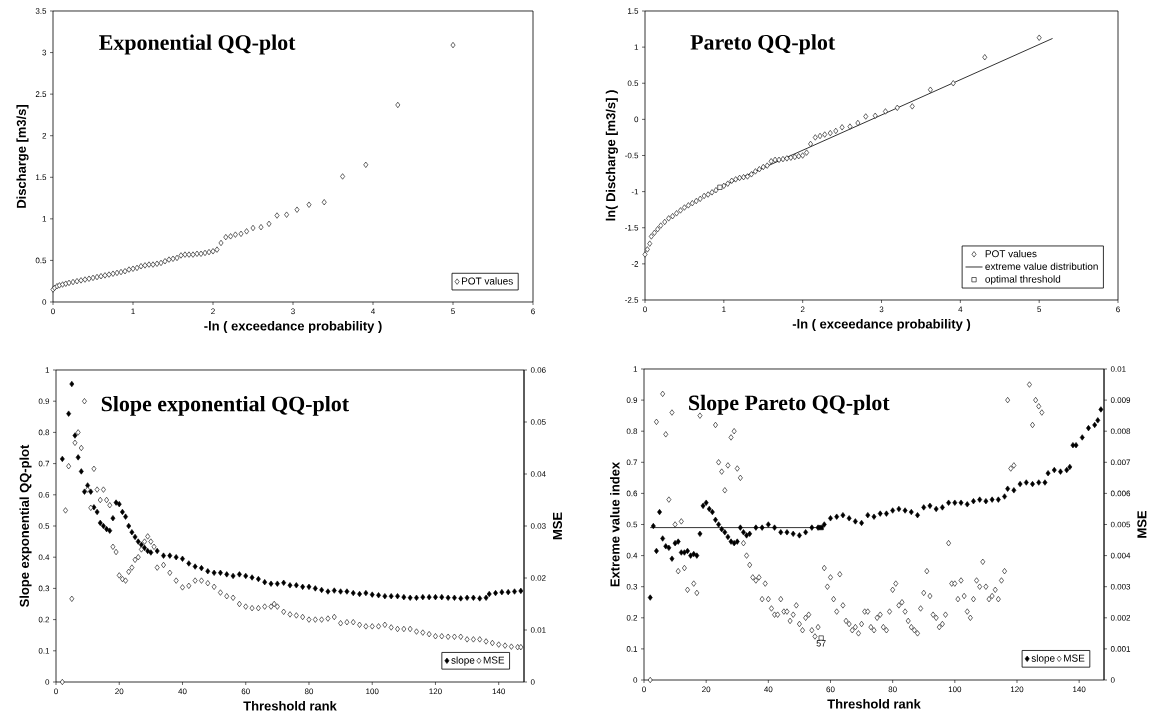 Image resolution: width=1163 pixels, height=725 pixels. I want to click on text: Slope Pareto QQ-plot, so click(789, 404).